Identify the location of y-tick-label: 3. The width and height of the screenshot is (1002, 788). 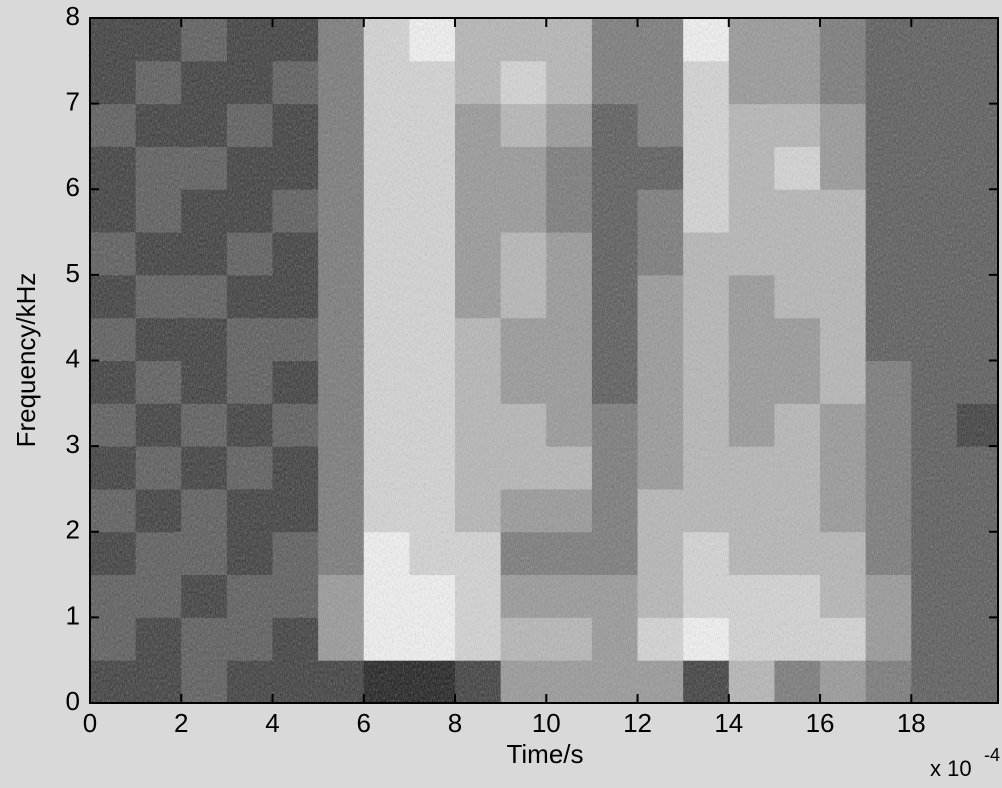
(73, 444).